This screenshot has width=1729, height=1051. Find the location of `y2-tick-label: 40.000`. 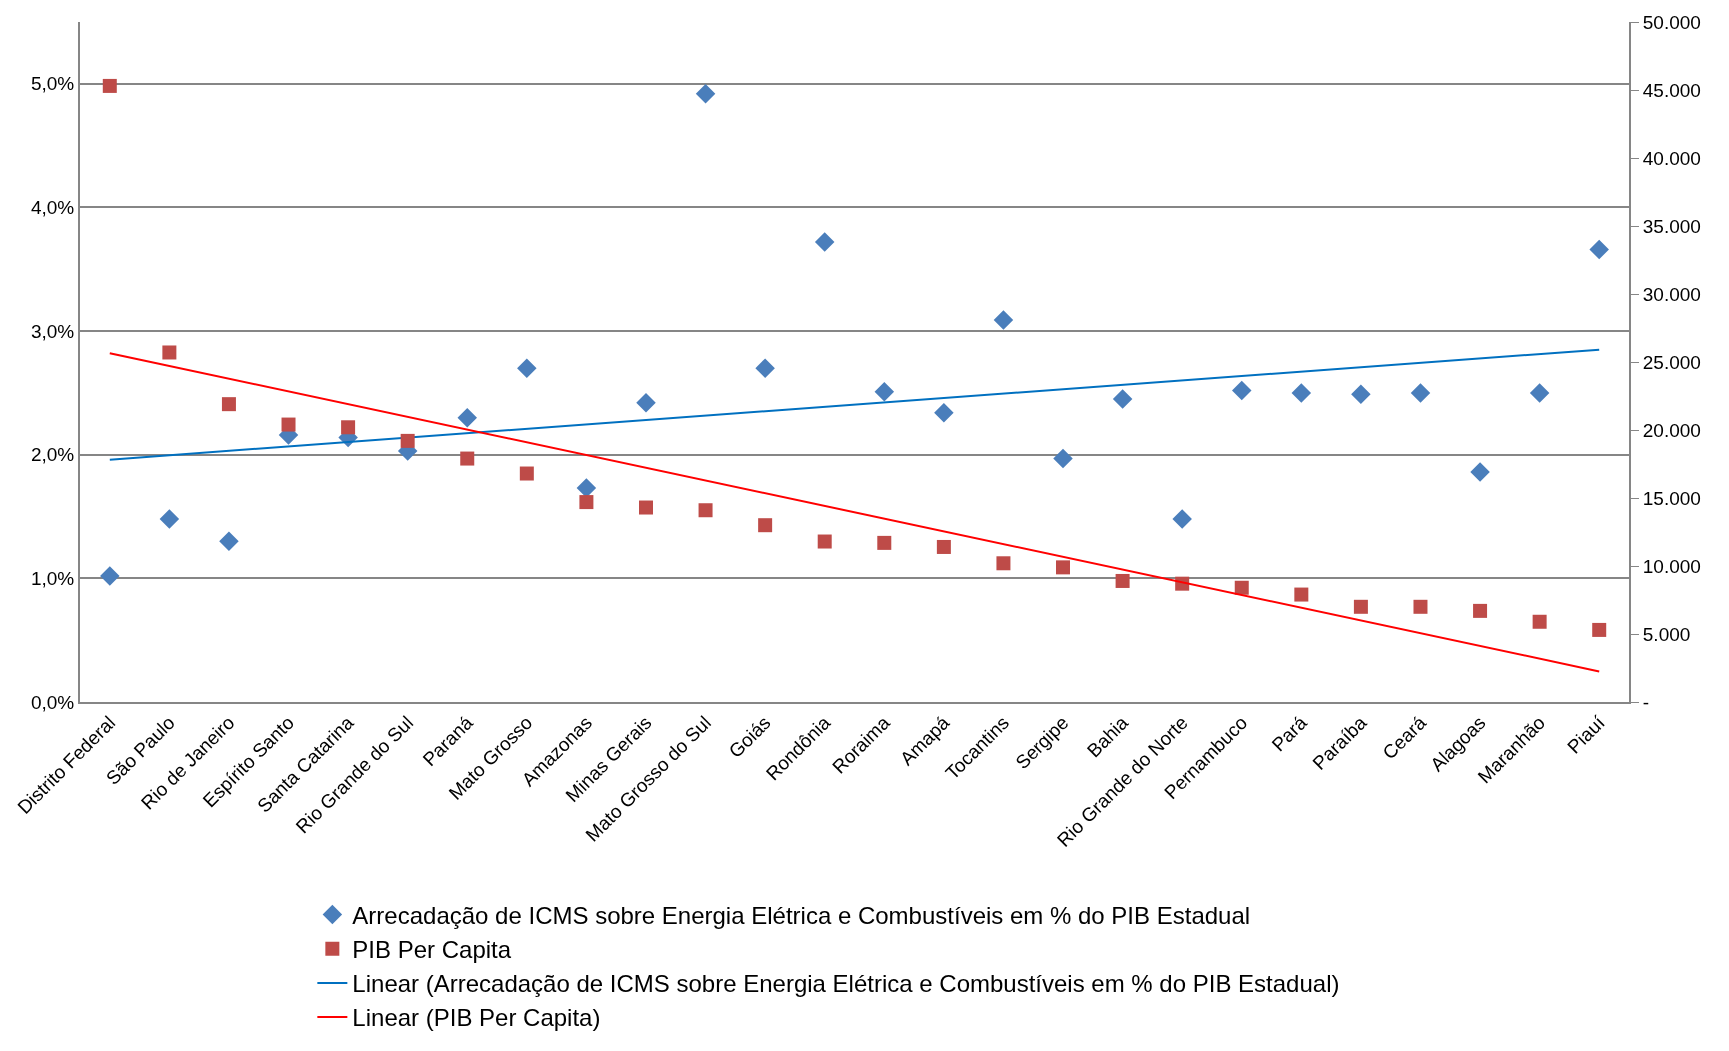

y2-tick-label: 40.000 is located at coordinates (1671, 158).